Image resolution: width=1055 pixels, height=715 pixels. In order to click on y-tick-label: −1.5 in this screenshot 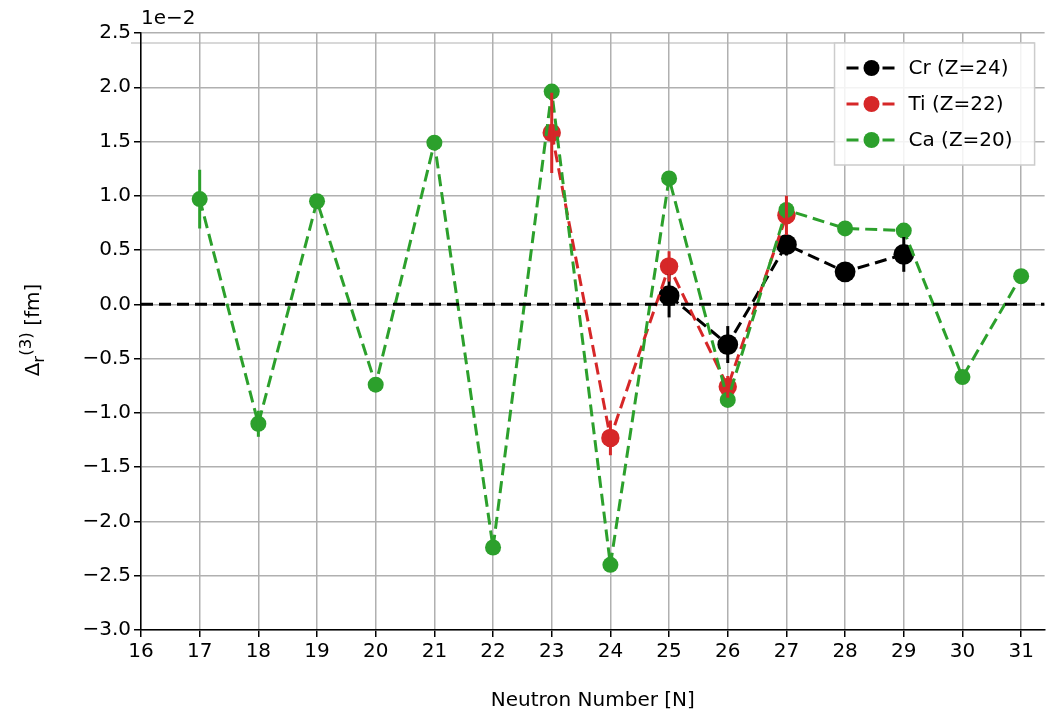, I will do `click(106, 465)`.